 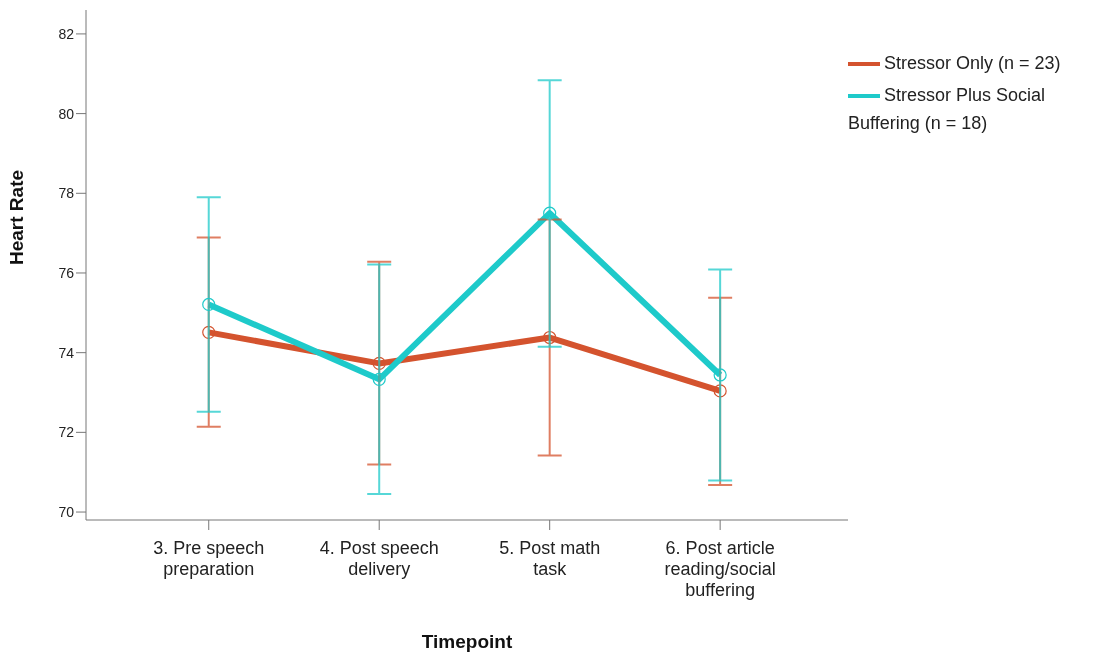 What do you see at coordinates (66, 33) in the screenshot?
I see `y-tick-label: 82` at bounding box center [66, 33].